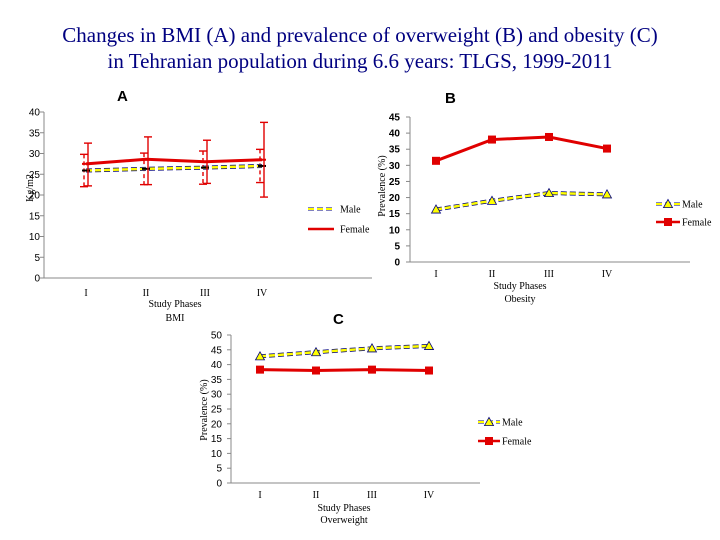 The image size is (720, 540). Describe the element at coordinates (350, 210) in the screenshot. I see `chart-a-series-male-legend-label: Male` at that location.